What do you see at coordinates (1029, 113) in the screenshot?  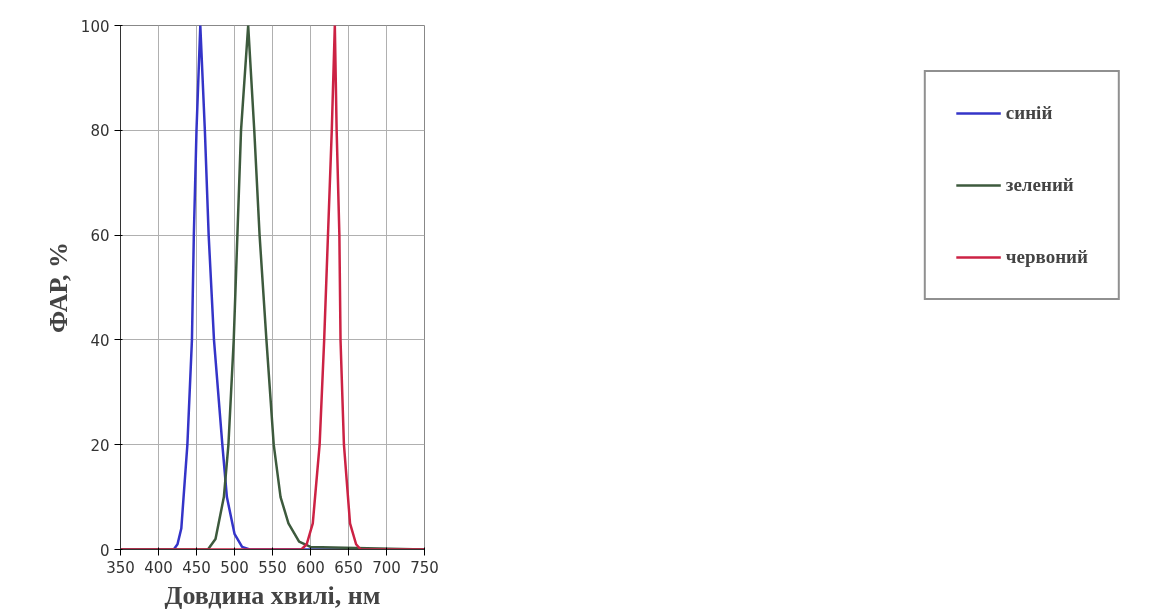 I see `legend-label: синій` at bounding box center [1029, 113].